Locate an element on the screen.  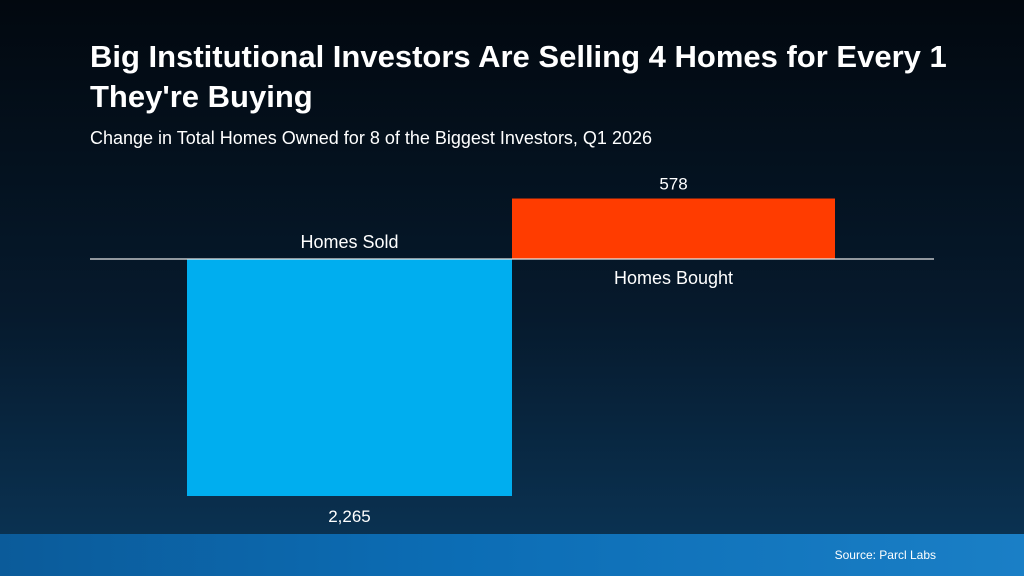
data-label-homes-sold: 2,265 is located at coordinates (349, 516).